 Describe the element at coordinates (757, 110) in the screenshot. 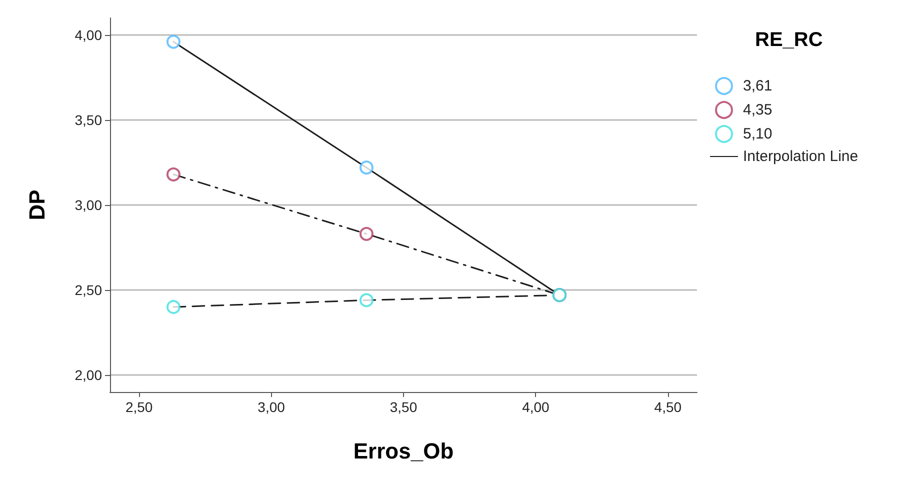

I see `legend-label: 4,35` at that location.